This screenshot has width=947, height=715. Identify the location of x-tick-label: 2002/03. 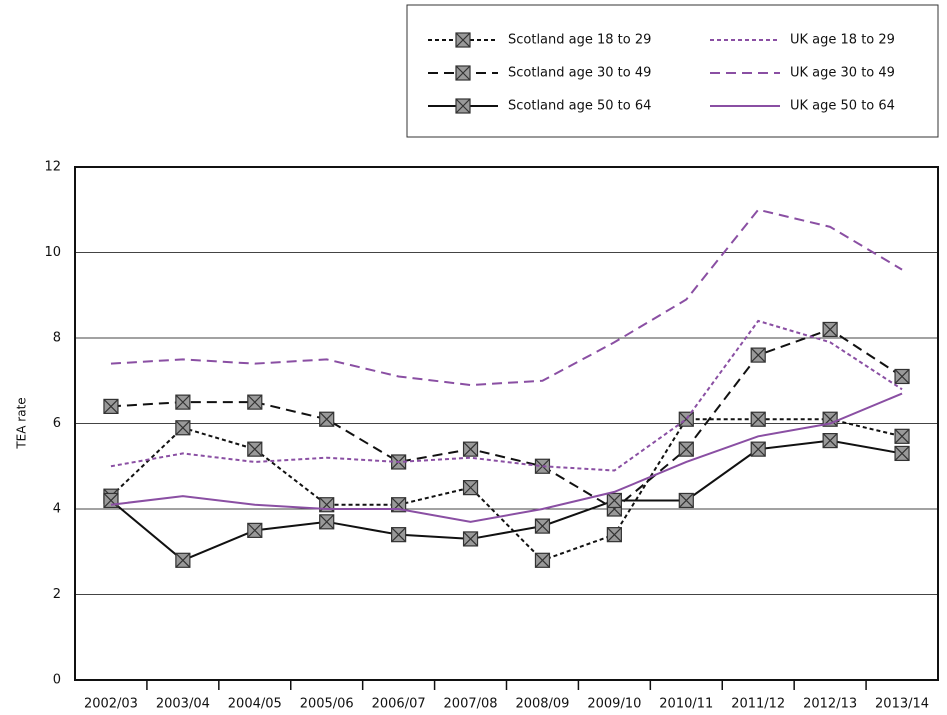
(111, 704).